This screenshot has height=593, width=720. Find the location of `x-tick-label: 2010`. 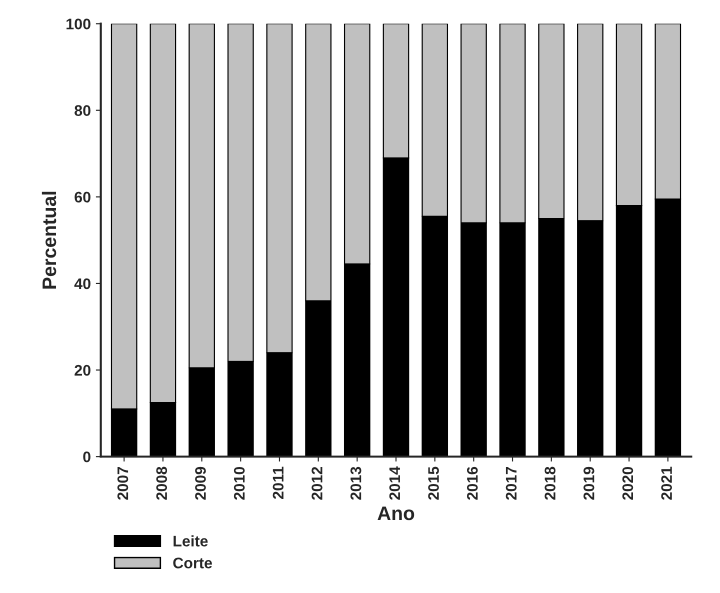

x-tick-label: 2010 is located at coordinates (239, 483).